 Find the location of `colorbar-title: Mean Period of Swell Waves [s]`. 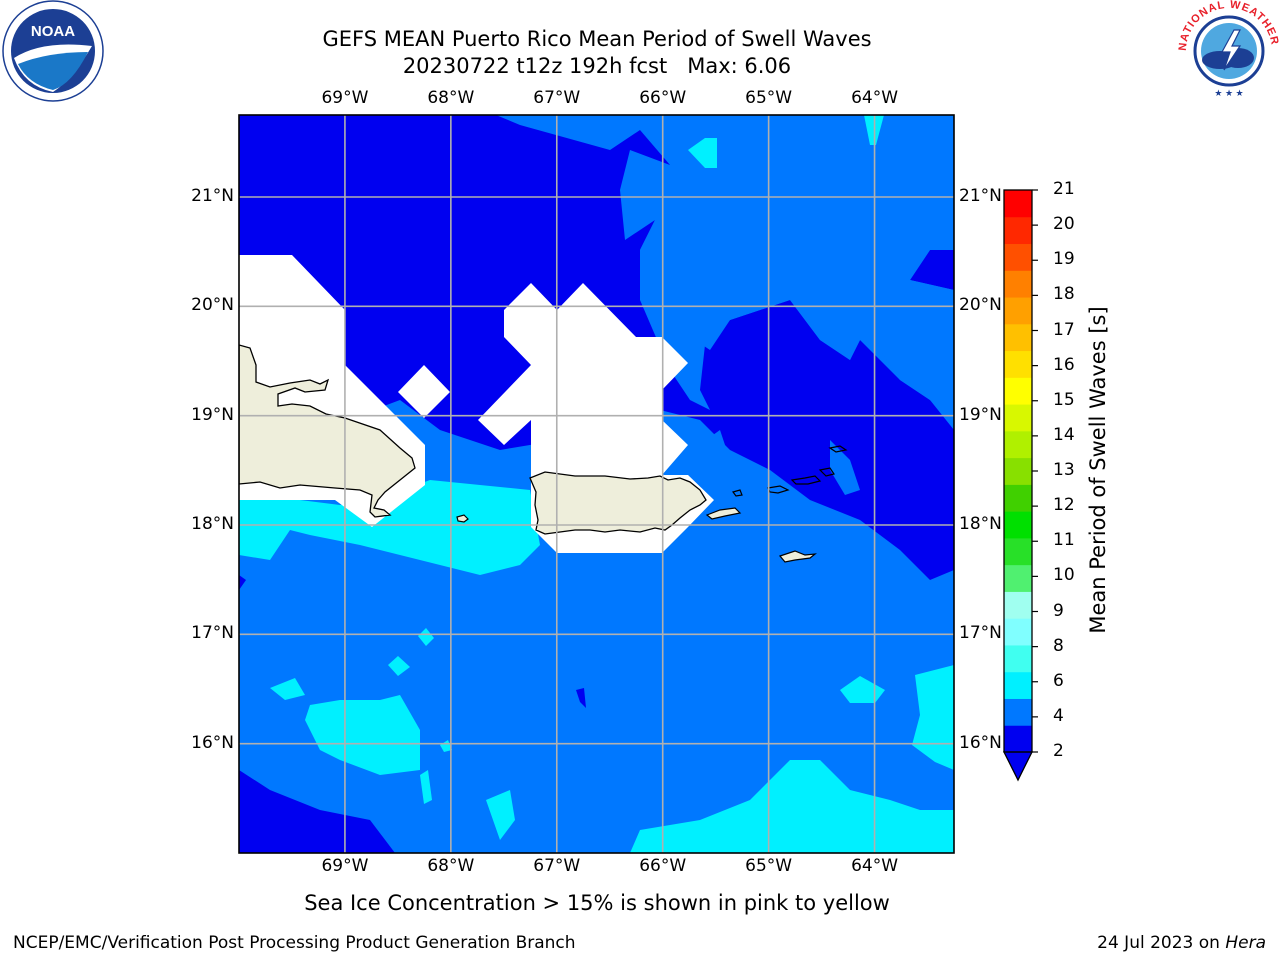

colorbar-title: Mean Period of Swell Waves [s] is located at coordinates (1098, 470).